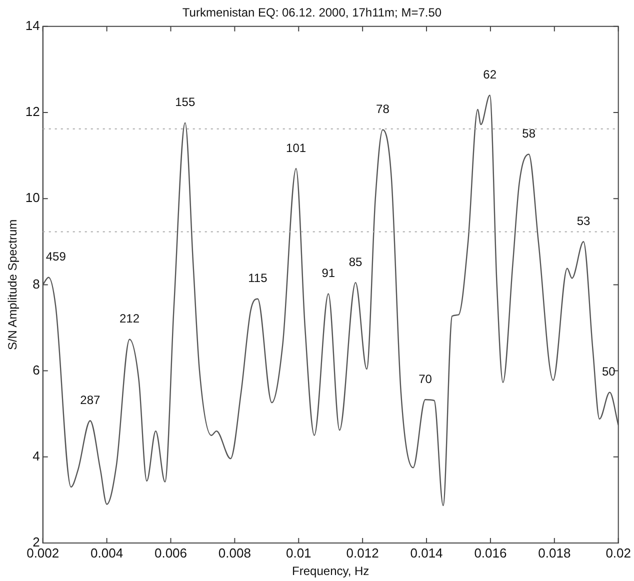  I want to click on annotation: 78, so click(383, 109).